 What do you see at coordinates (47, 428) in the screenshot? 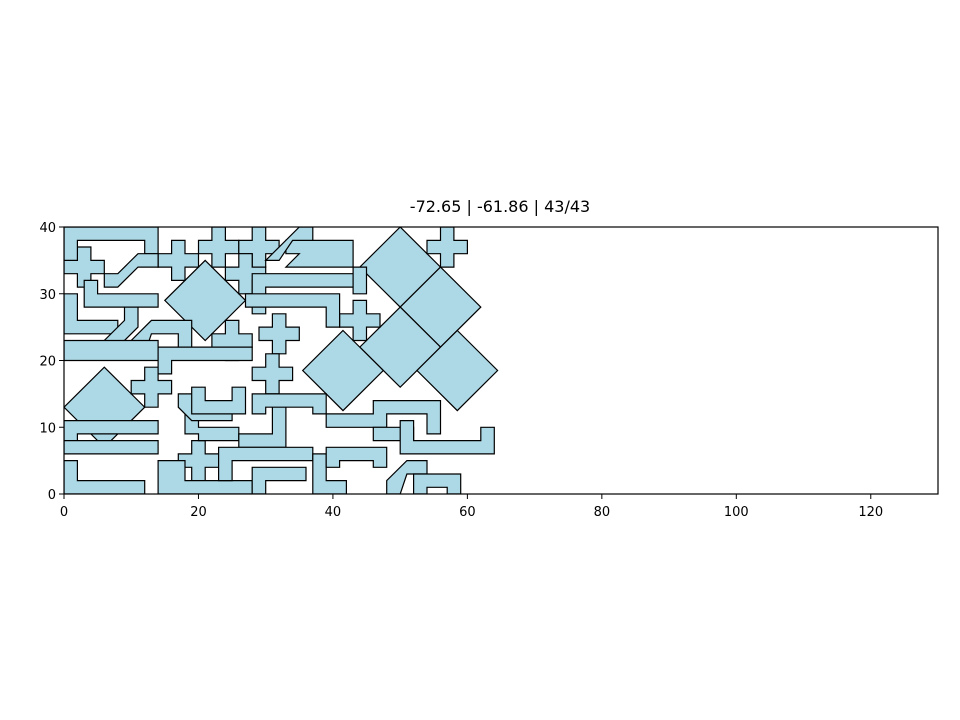
I see `y-tick-label: 10` at bounding box center [47, 428].